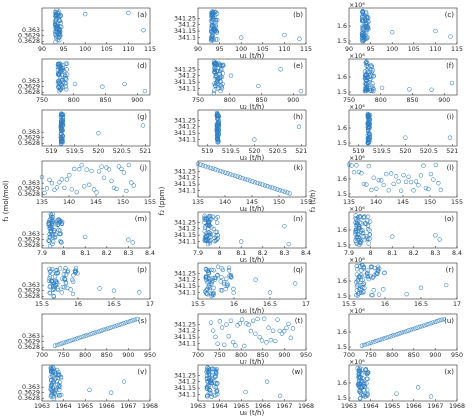 This screenshot has width=474, height=416. What do you see at coordinates (414, 253) in the screenshot?
I see `x-tick-label: 8.2` at bounding box center [414, 253].